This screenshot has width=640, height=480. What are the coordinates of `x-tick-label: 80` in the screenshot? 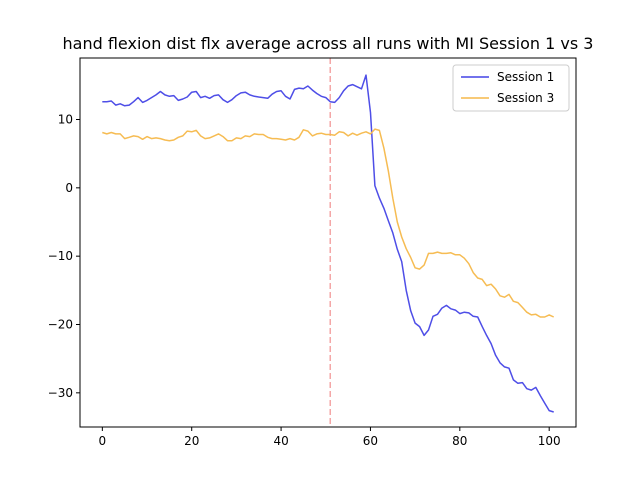 It's located at (459, 441).